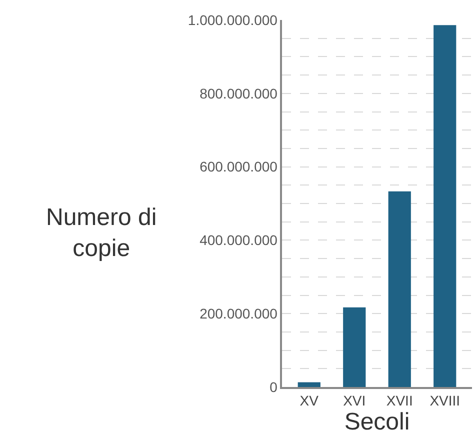 Image resolution: width=476 pixels, height=439 pixels. Describe the element at coordinates (445, 400) in the screenshot. I see `x-tick-label: XVIII` at that location.